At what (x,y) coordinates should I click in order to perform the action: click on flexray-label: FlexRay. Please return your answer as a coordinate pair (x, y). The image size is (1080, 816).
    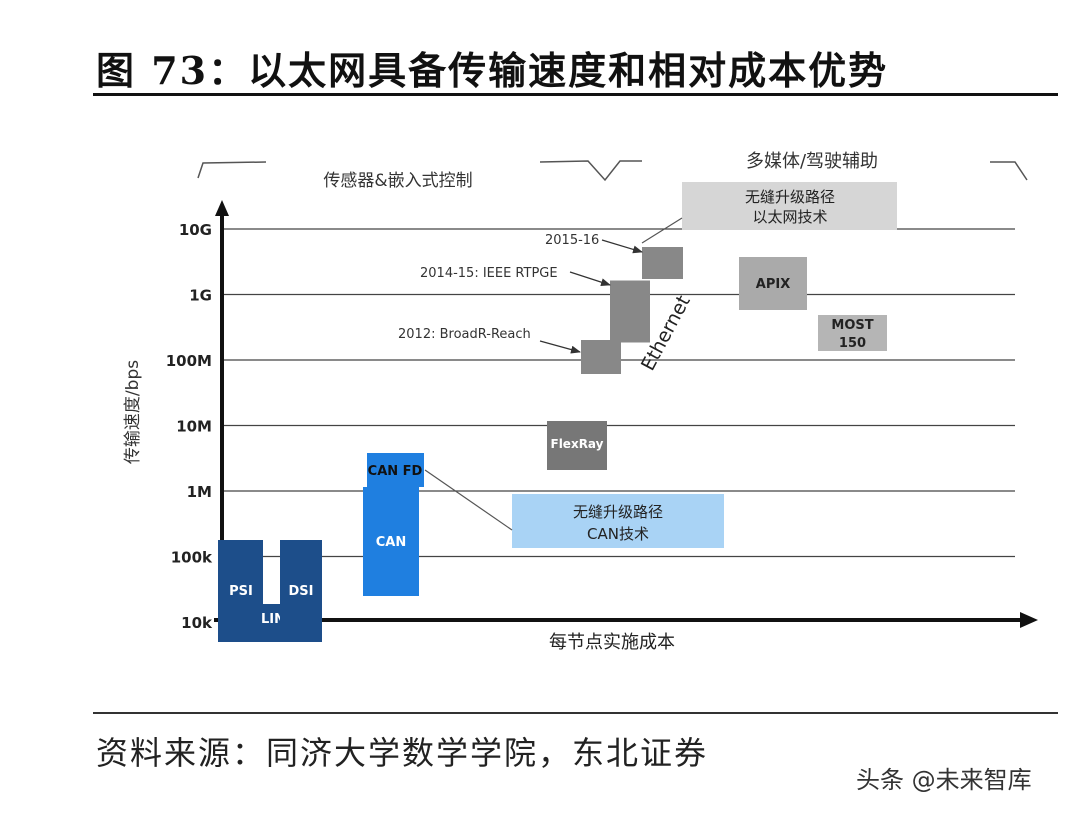
    Looking at the image, I should click on (577, 444).